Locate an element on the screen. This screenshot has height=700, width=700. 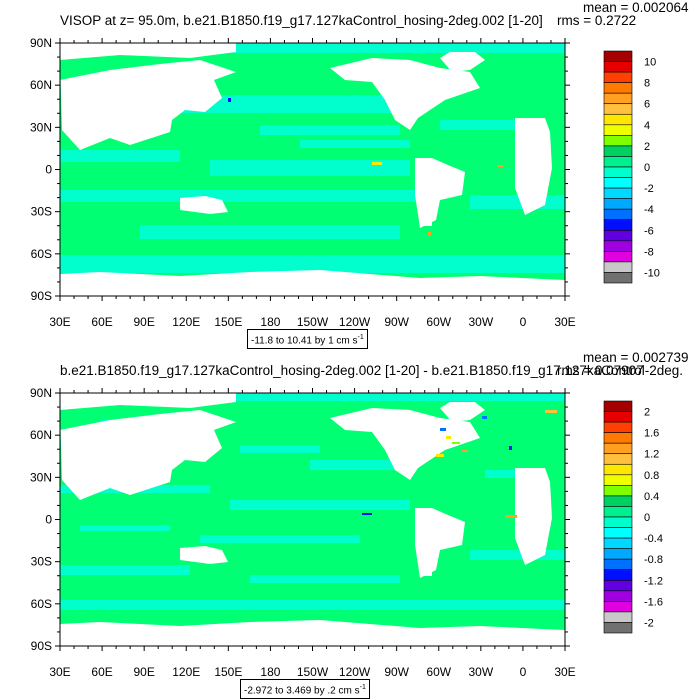
panel1-mean: mean = 0.002064 is located at coordinates (636, 7).